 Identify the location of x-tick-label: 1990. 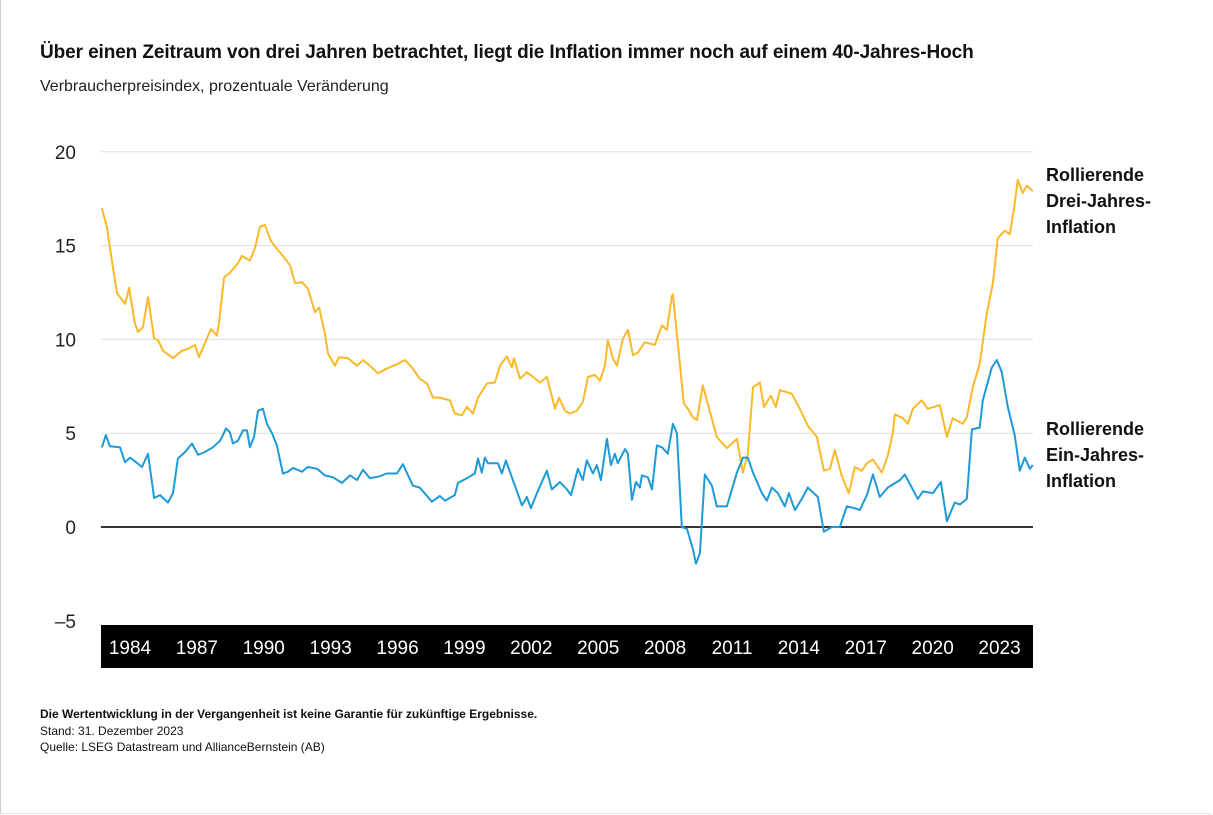
(264, 648).